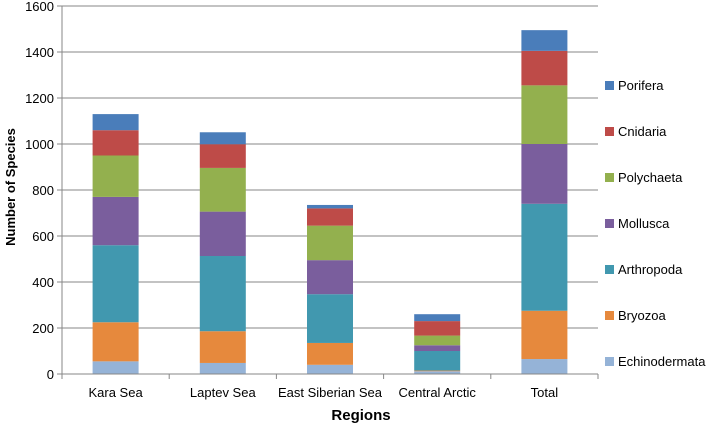 This screenshot has height=426, width=722. What do you see at coordinates (39, 52) in the screenshot?
I see `y-tick-label: 1400` at bounding box center [39, 52].